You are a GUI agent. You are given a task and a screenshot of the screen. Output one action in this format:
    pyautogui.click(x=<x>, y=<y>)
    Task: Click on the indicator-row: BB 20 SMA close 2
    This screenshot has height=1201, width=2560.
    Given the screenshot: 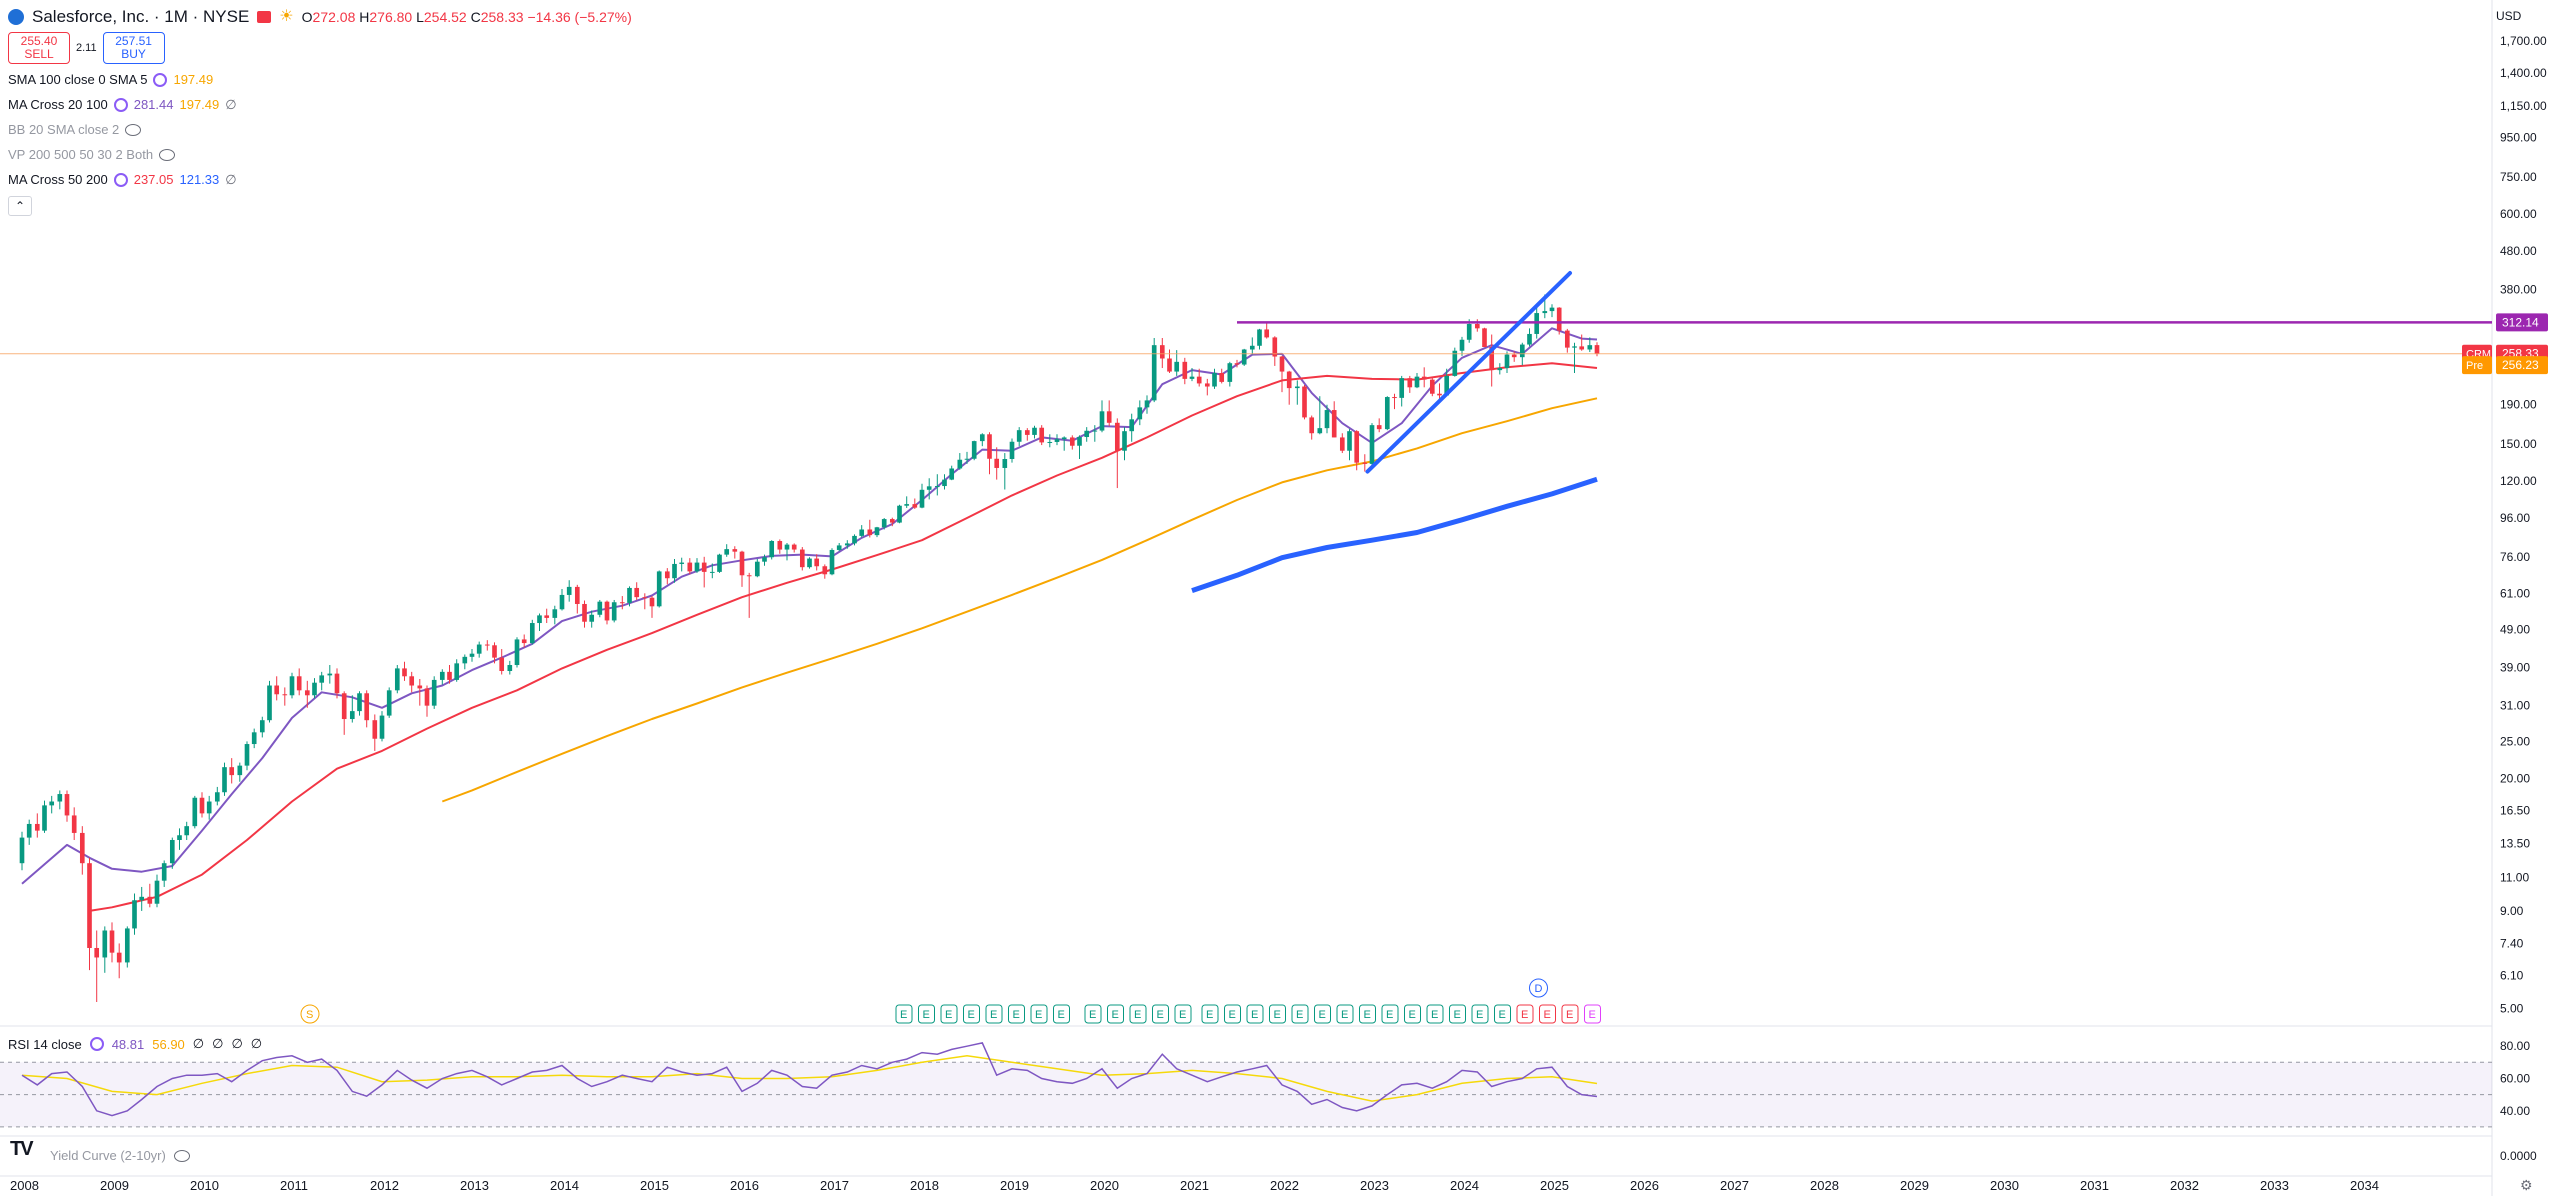 What is the action you would take?
    pyautogui.click(x=320, y=129)
    